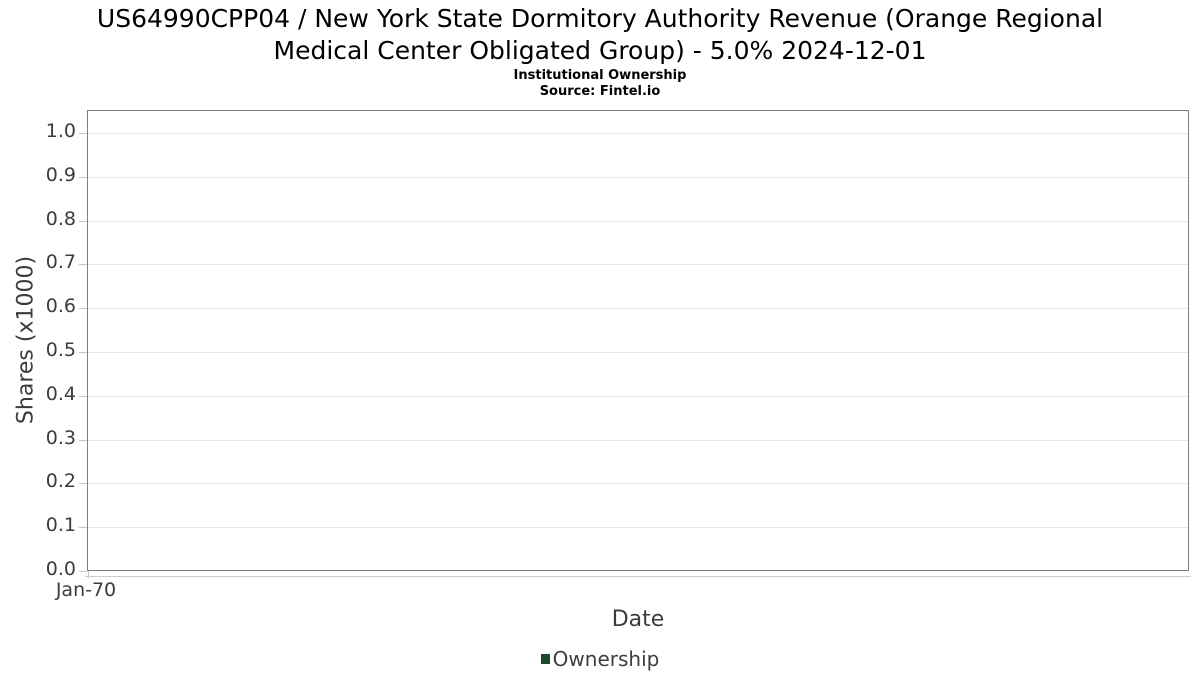 This screenshot has height=675, width=1200. What do you see at coordinates (600, 91) in the screenshot?
I see `chart-source: Source: Fintel.io` at bounding box center [600, 91].